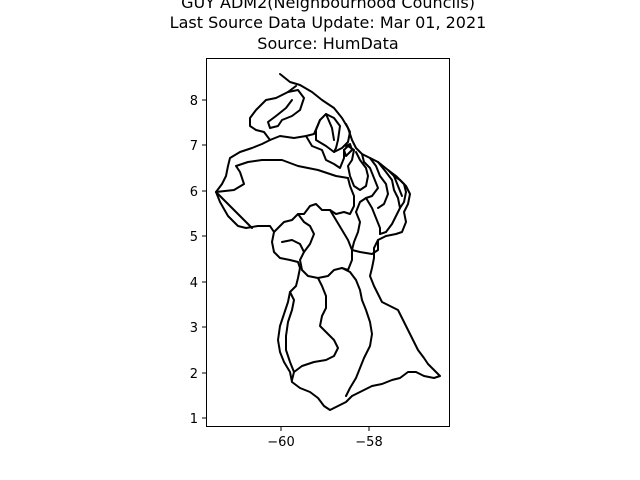 This screenshot has width=640, height=480. Describe the element at coordinates (194, 192) in the screenshot. I see `y-tick-label: 6` at that location.